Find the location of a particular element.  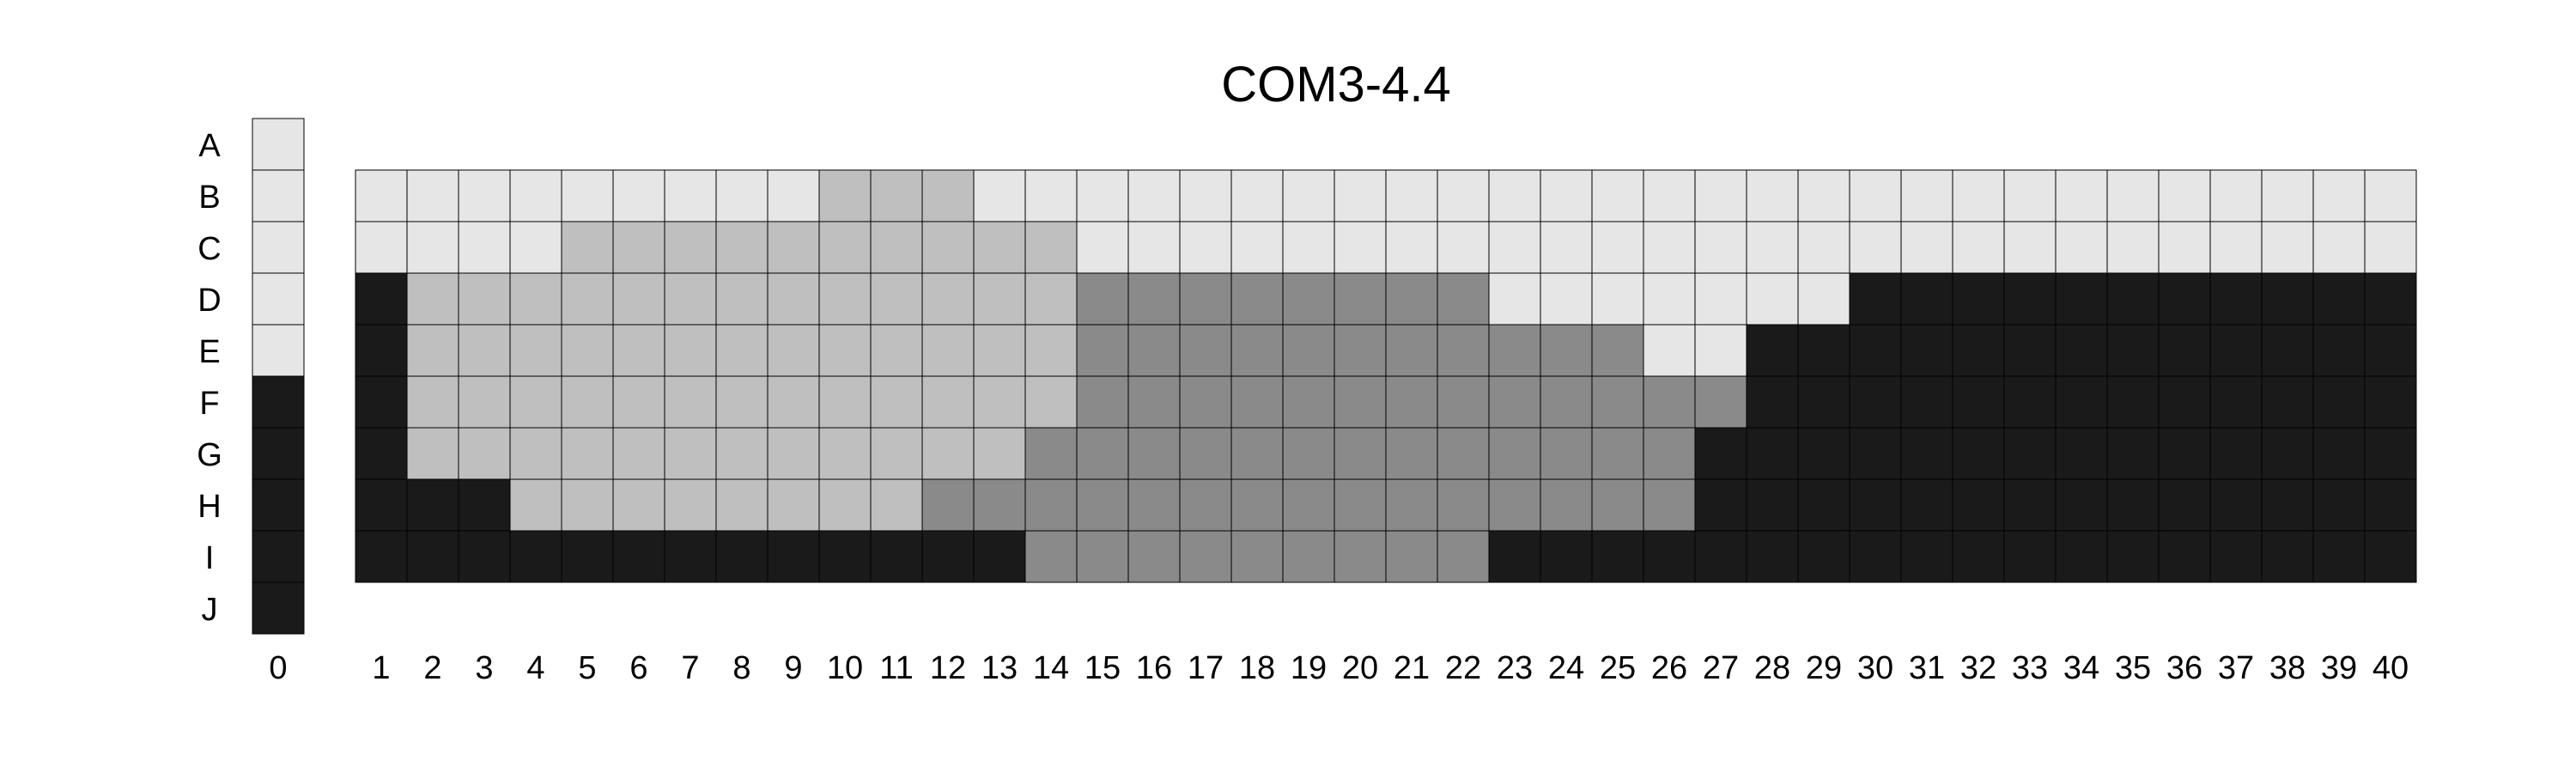

column-label: 18 is located at coordinates (1257, 668).